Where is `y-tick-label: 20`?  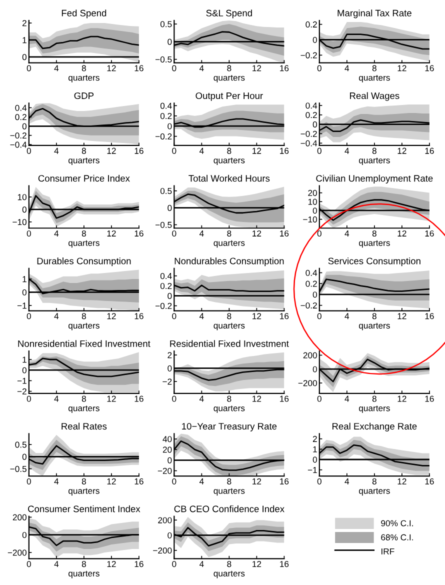
y-tick-label: 20 is located at coordinates (312, 193).